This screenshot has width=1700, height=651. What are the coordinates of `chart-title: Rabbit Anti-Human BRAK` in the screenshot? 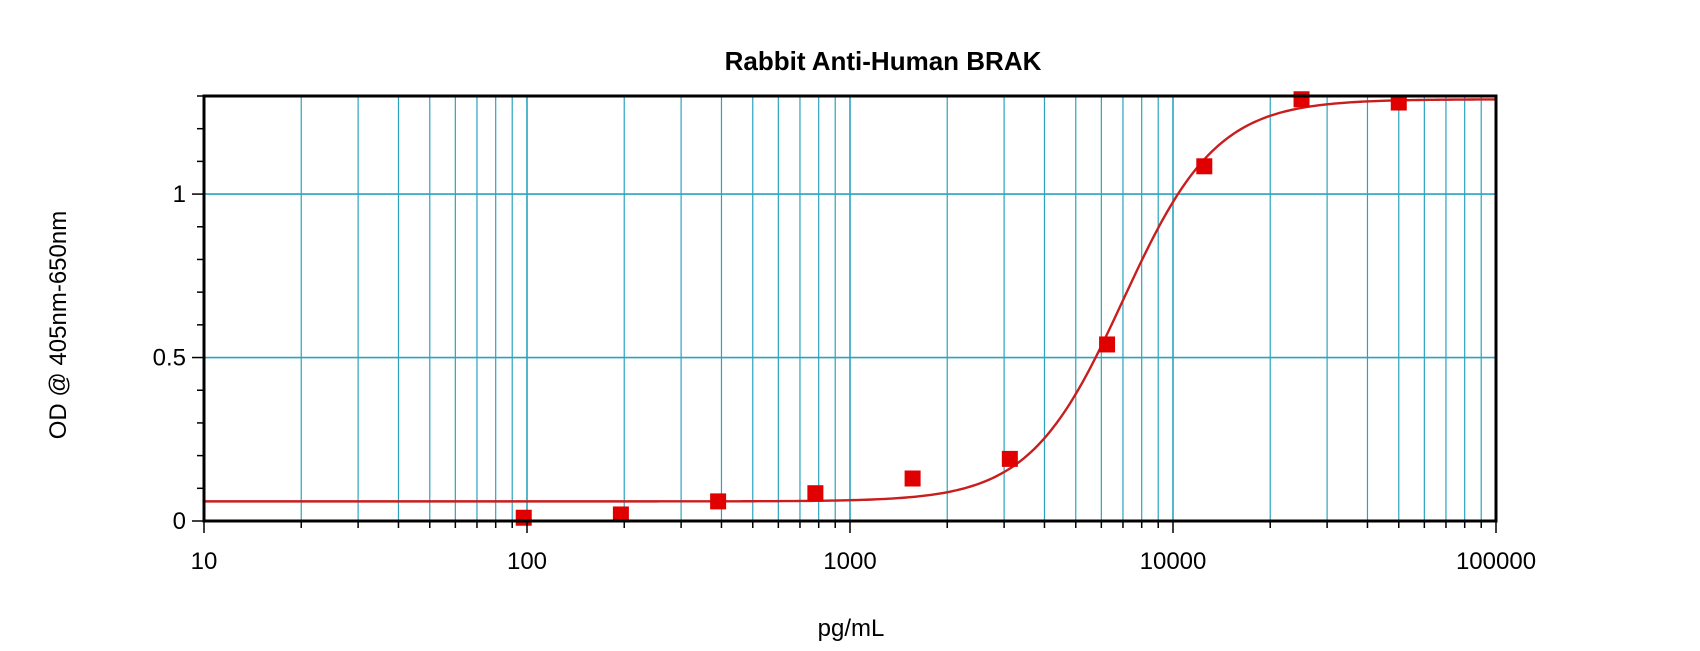 It's located at (883, 61).